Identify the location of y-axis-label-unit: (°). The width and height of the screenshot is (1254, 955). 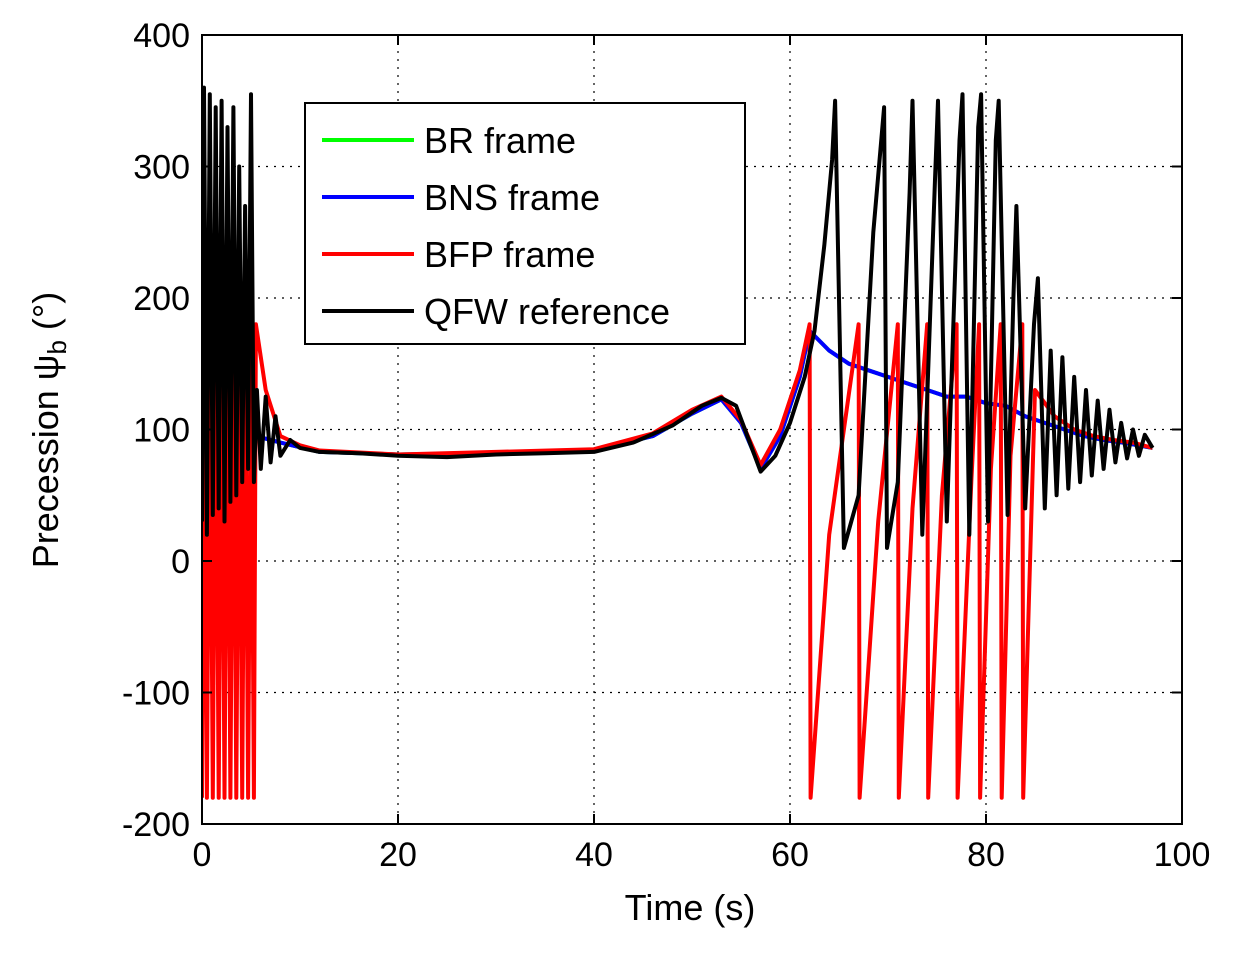
(45, 316).